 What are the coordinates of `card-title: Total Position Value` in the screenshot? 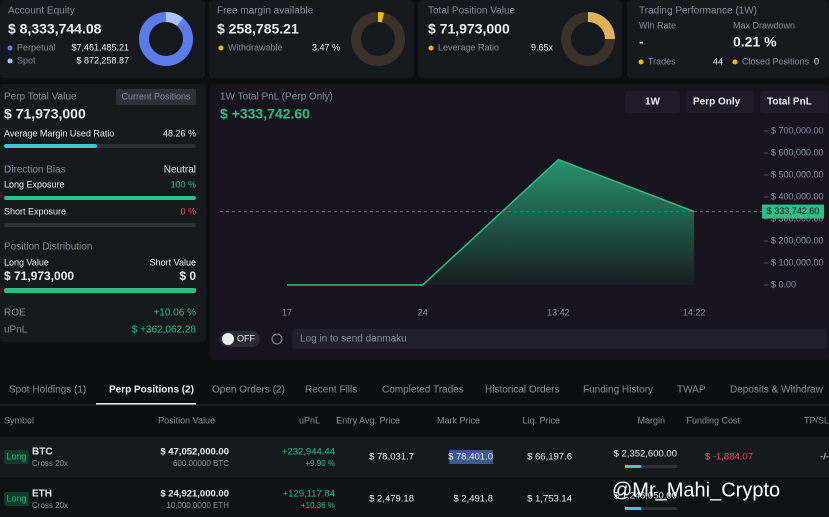 It's located at (472, 11).